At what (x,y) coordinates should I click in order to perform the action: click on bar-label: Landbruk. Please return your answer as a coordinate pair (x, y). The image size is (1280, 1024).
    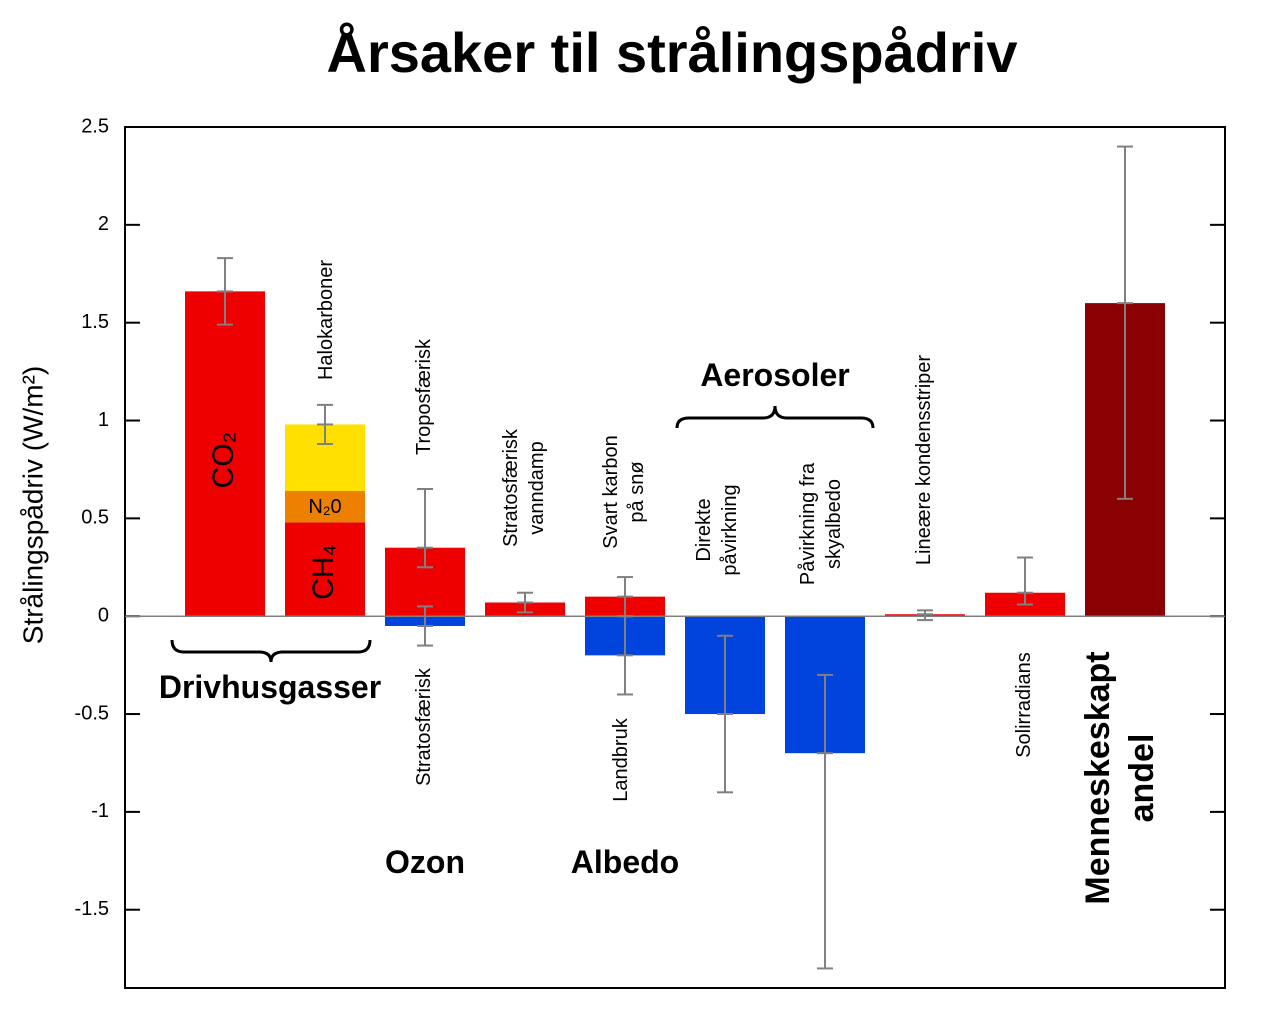
    Looking at the image, I should click on (621, 759).